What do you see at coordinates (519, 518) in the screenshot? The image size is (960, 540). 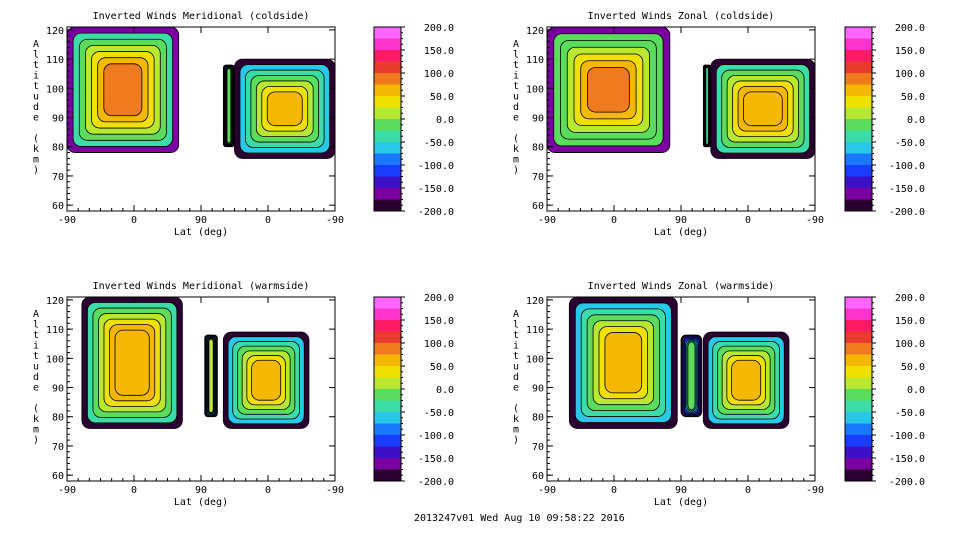 I see `footer-timestamp: 2013247v01 Wed Aug 10 09:58:22 2016` at bounding box center [519, 518].